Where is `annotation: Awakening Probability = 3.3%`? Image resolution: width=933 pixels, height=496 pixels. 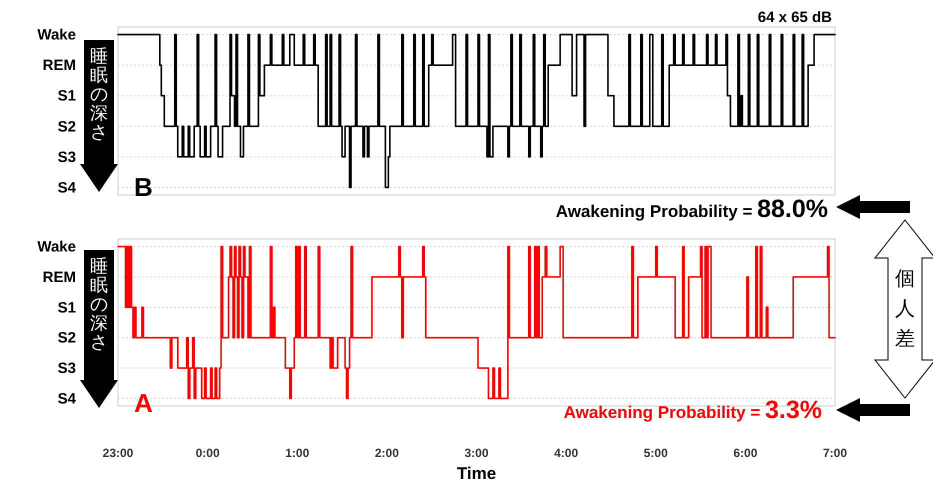 annotation: Awakening Probability = 3.3% is located at coordinates (693, 410).